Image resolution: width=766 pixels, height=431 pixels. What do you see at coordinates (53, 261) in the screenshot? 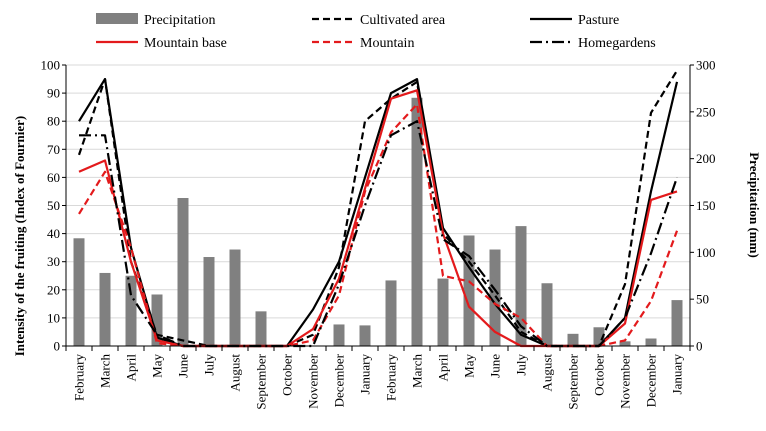
I see `left-tick-label: 30` at bounding box center [53, 261].